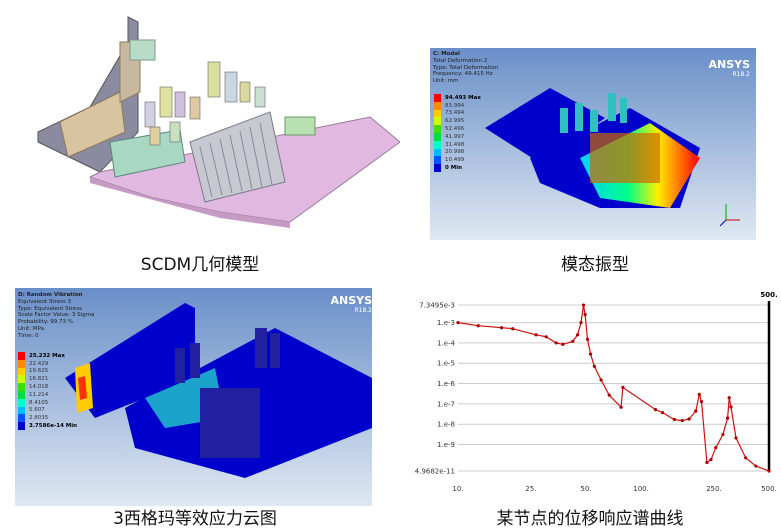  Describe the element at coordinates (463, 74) in the screenshot. I see `modal-info-line: Frequency: 49.415 Hz` at that location.